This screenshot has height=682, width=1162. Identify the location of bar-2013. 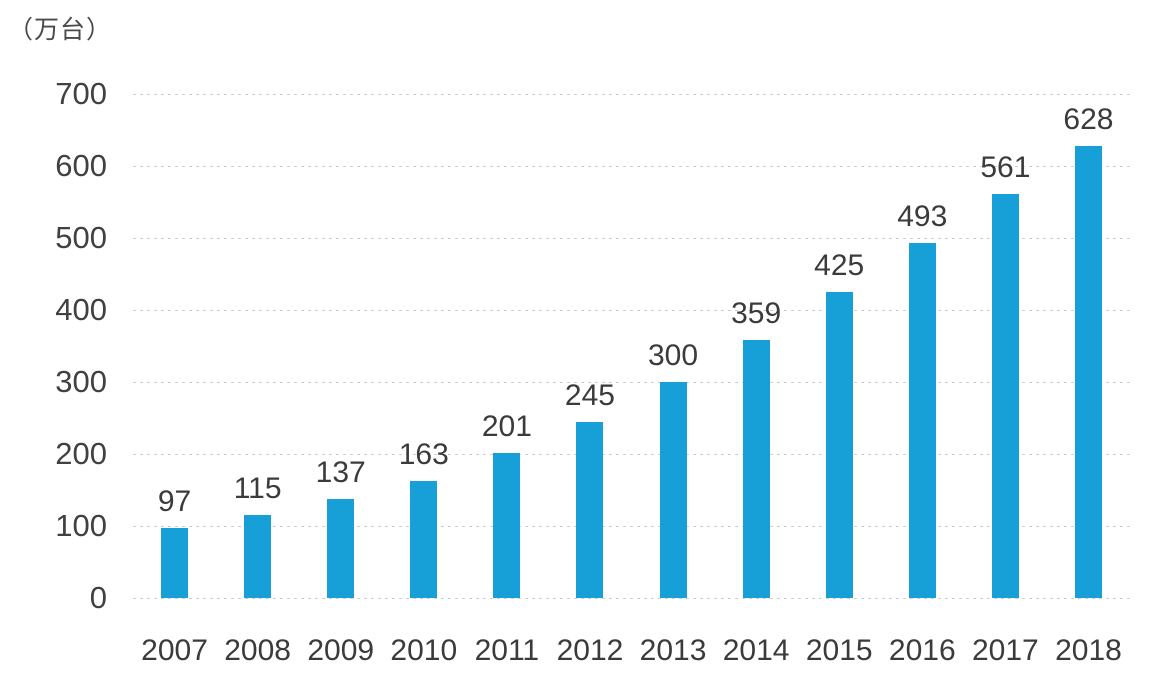
(673, 490).